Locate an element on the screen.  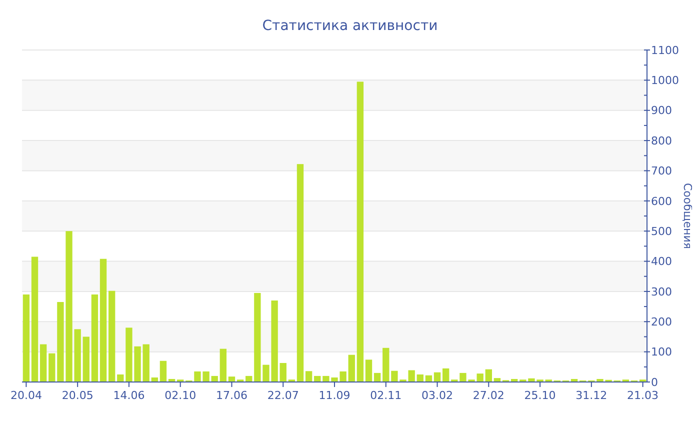
y-tick-label: 600 is located at coordinates (661, 201).